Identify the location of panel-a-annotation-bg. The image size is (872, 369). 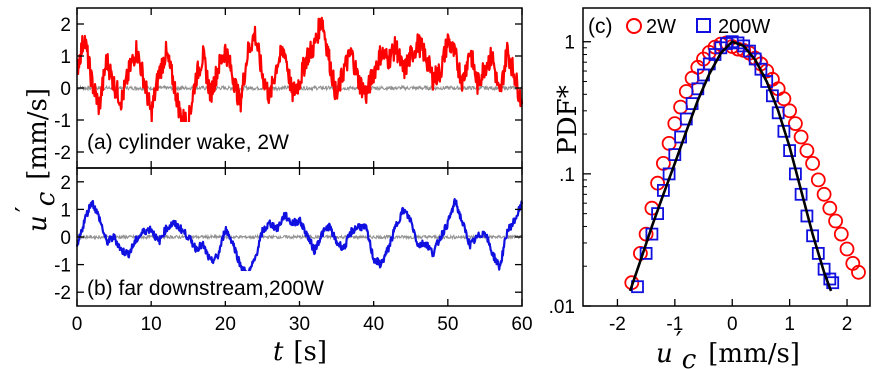
(210, 139).